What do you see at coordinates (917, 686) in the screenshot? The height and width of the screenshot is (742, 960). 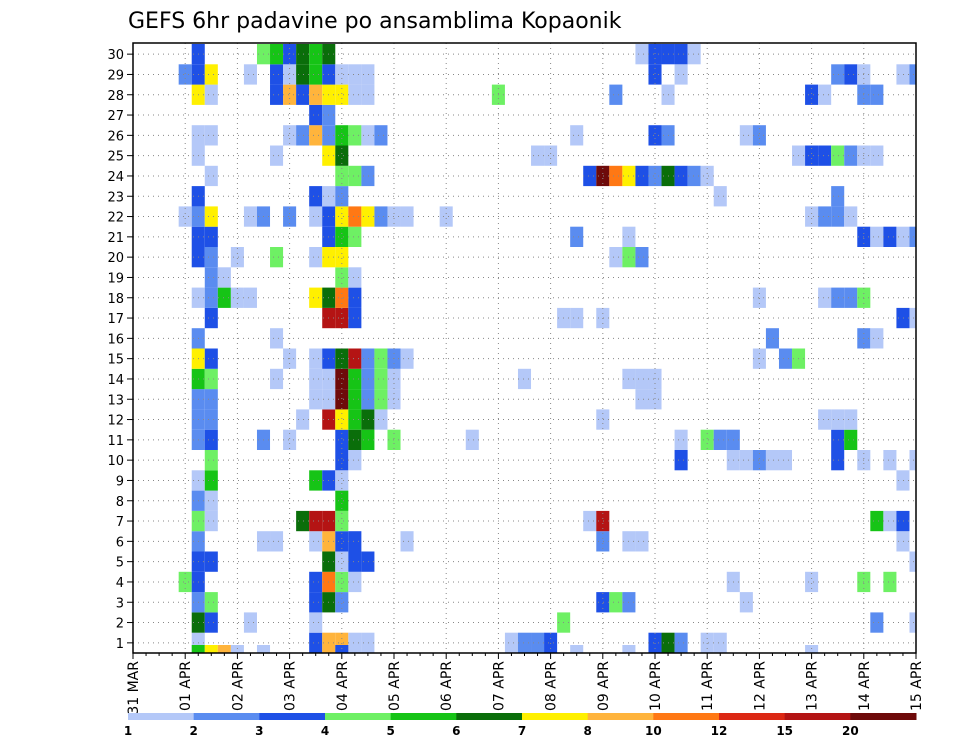 I see `x-tick-label: 15 APR` at bounding box center [917, 686].